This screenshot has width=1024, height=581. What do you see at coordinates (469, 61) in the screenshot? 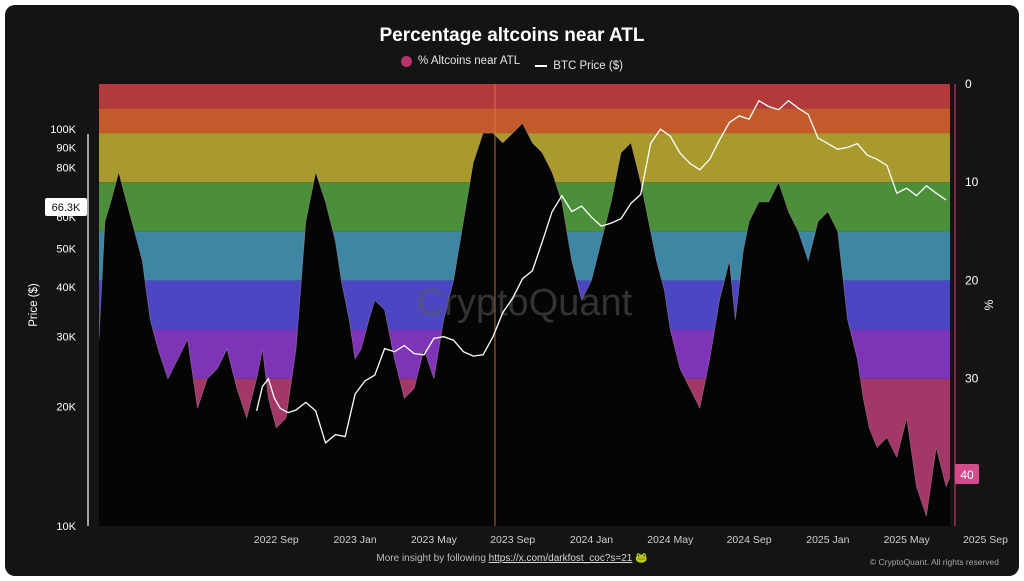
I see `legend-label-altcoins: % Altcoins near ATL` at bounding box center [469, 61].